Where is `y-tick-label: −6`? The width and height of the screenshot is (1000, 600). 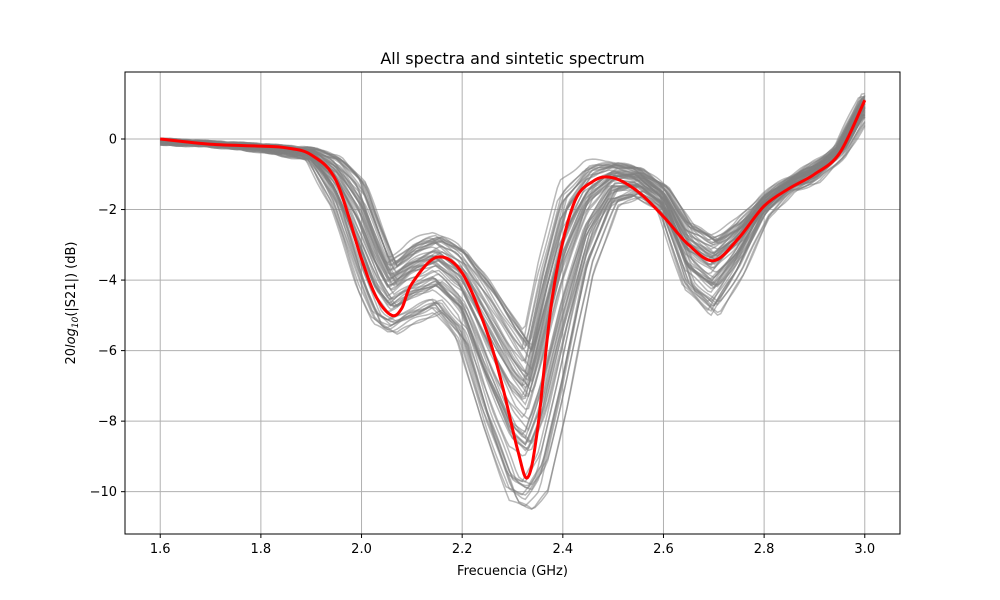
y-tick-label: −6 is located at coordinates (107, 351).